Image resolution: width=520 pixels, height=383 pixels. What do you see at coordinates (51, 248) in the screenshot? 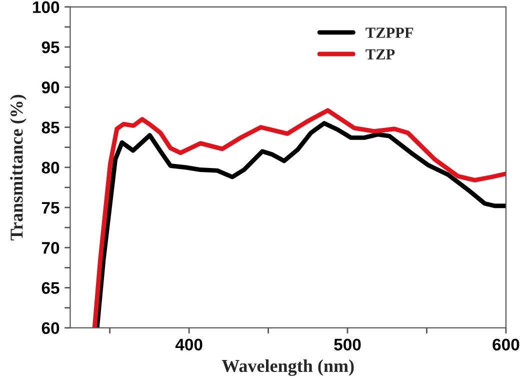
I see `y-tick-label: 70` at bounding box center [51, 248].